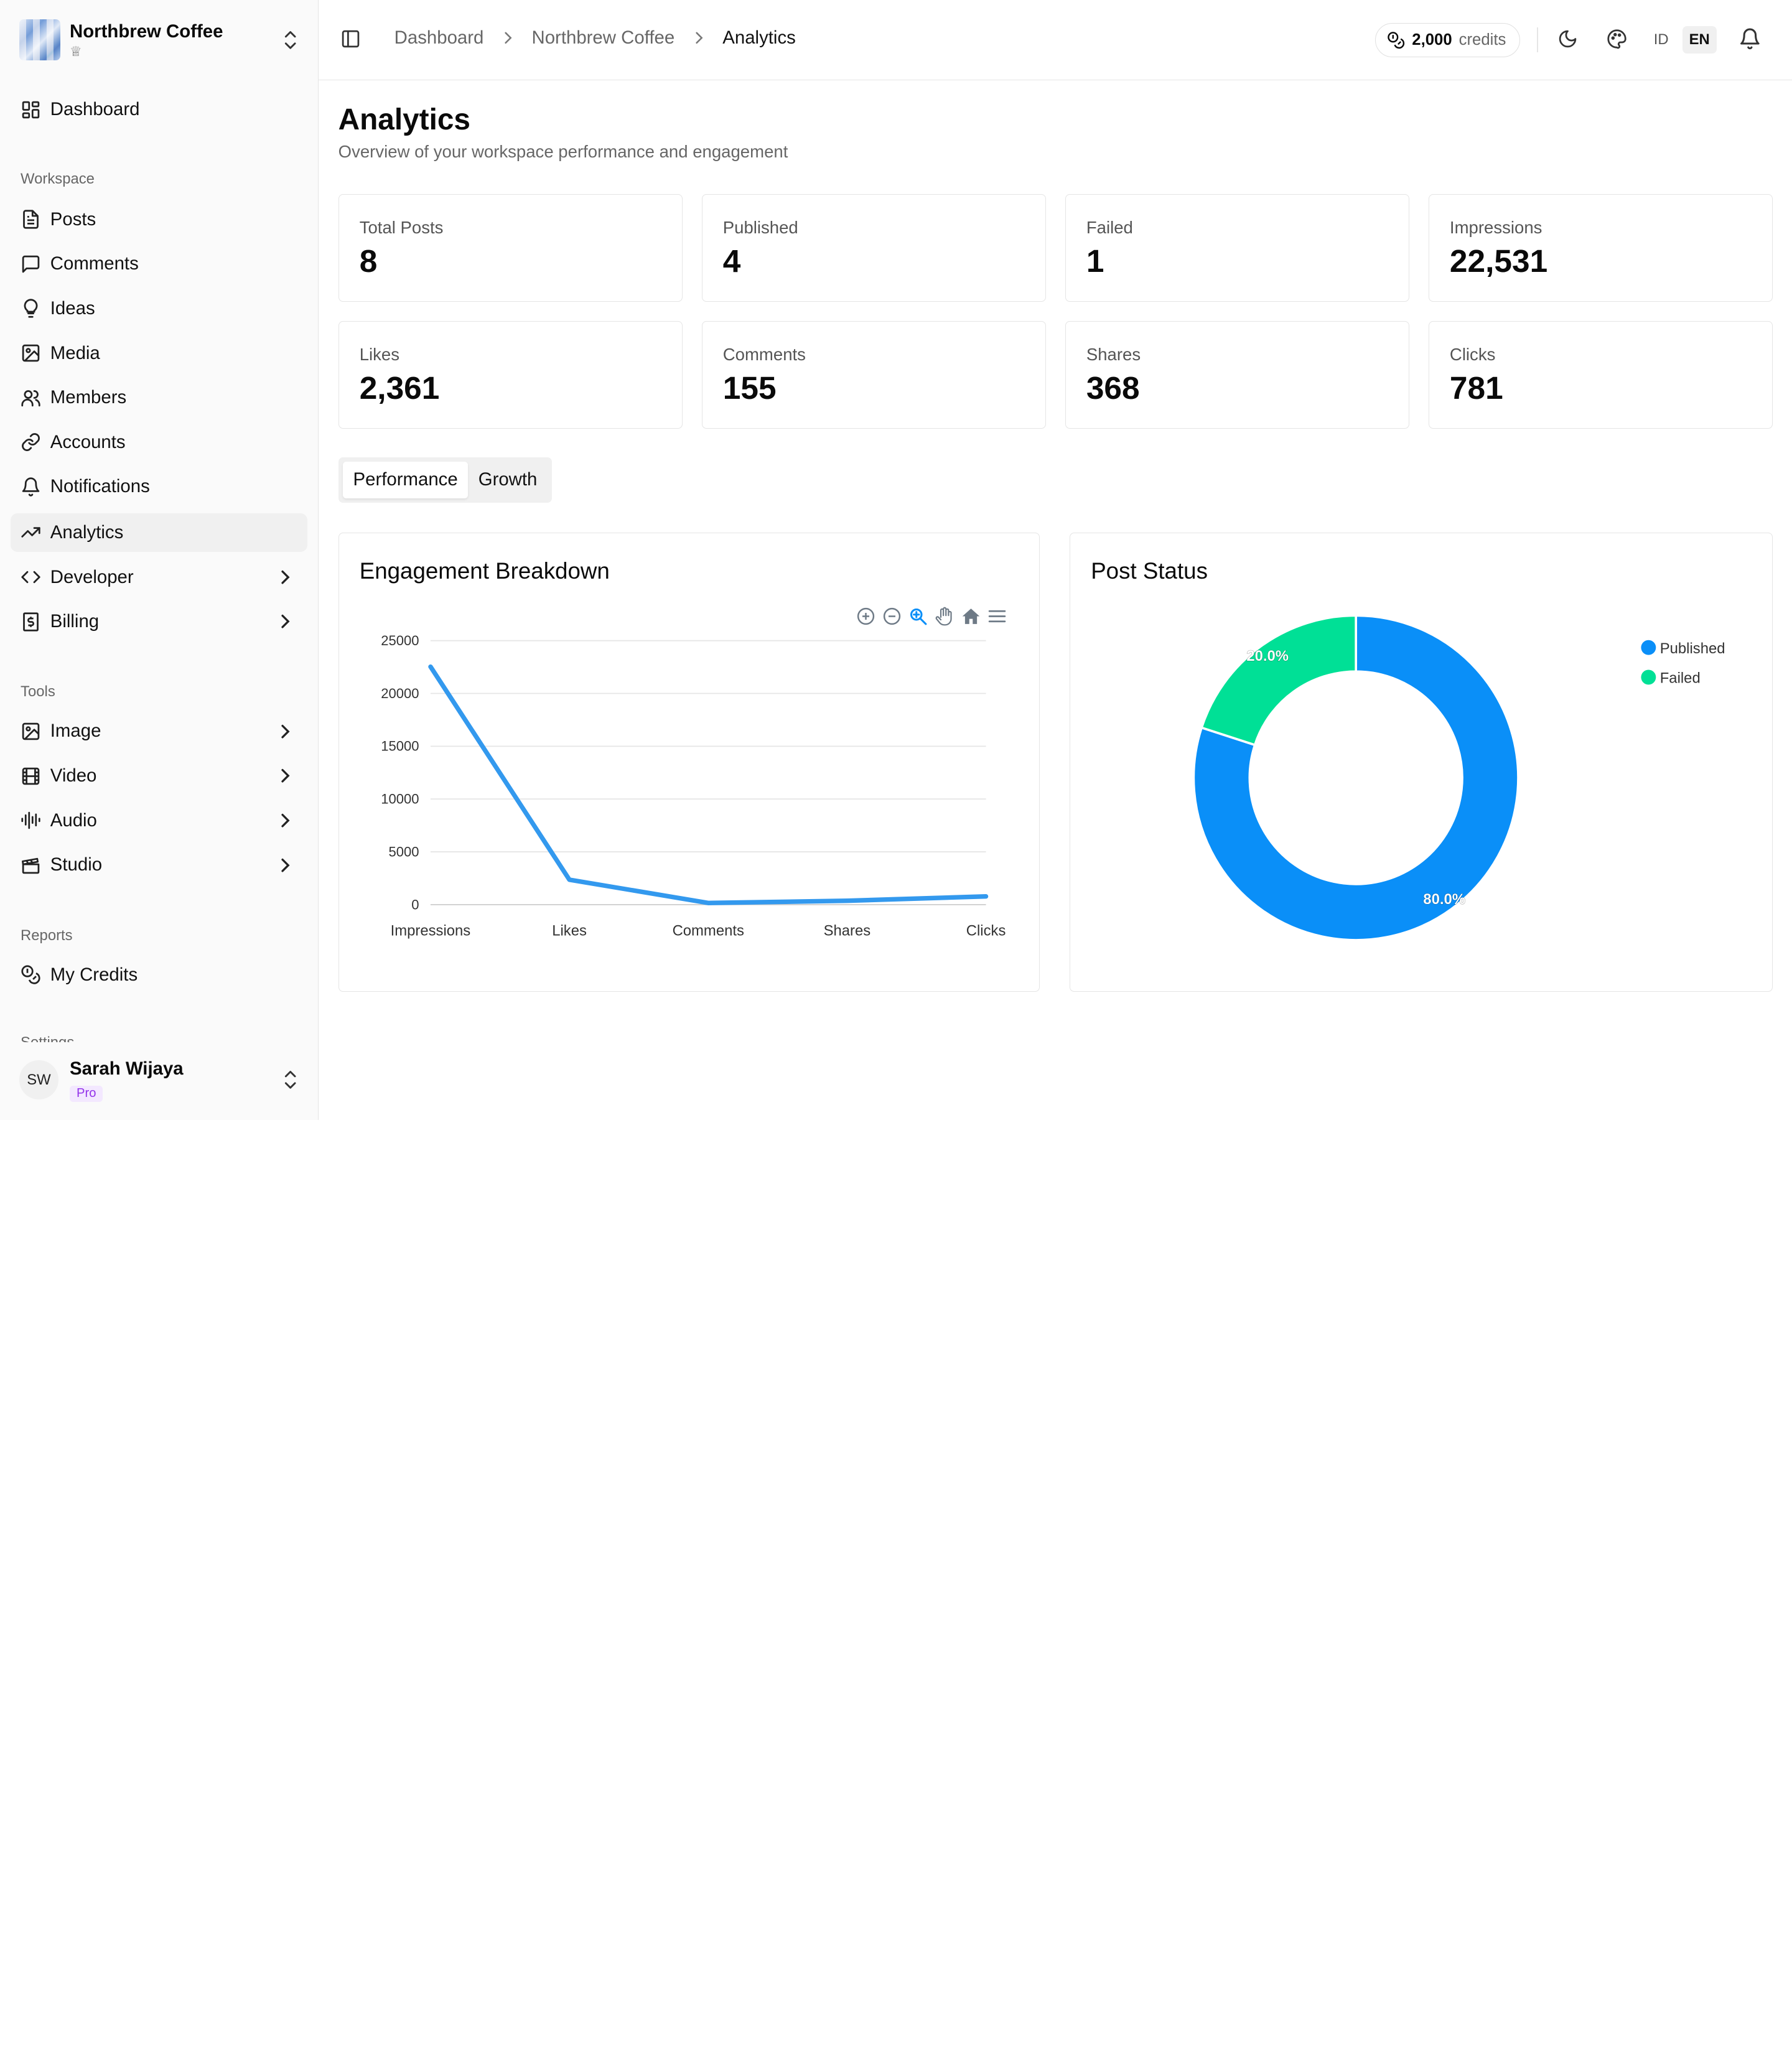  I want to click on sidebar-item-label: Image, so click(75, 731).